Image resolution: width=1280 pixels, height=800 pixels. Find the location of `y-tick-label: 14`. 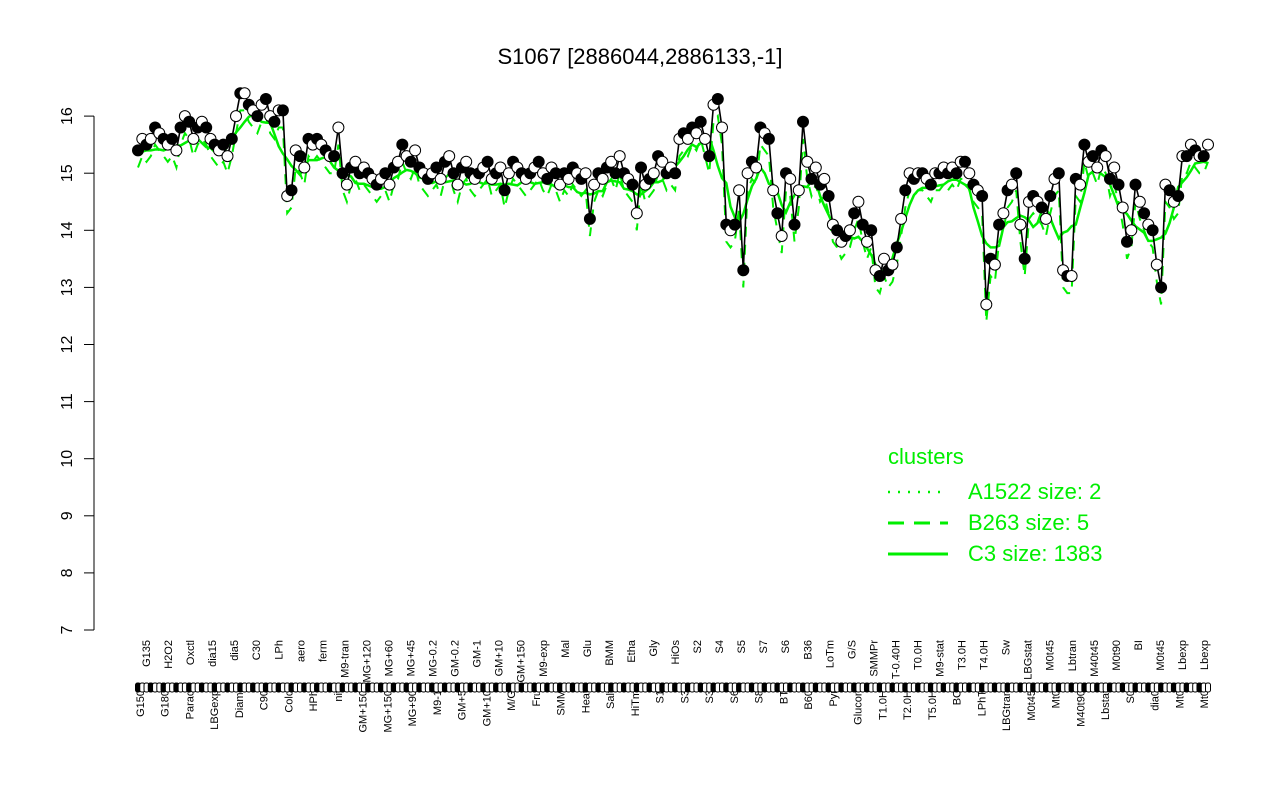

y-tick-label: 14 is located at coordinates (67, 230).